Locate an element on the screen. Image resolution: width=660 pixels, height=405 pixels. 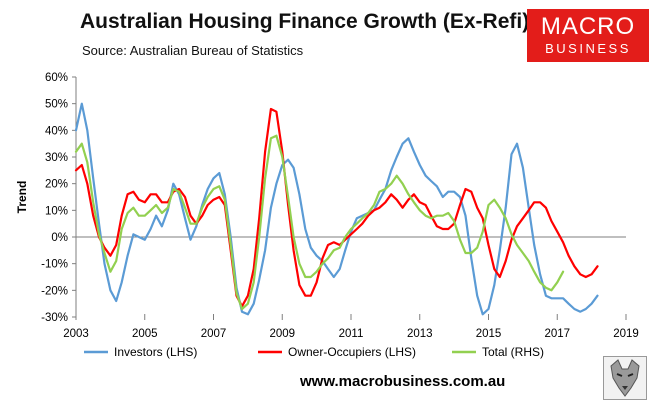
y-tick-label: 40% is located at coordinates (56, 131).